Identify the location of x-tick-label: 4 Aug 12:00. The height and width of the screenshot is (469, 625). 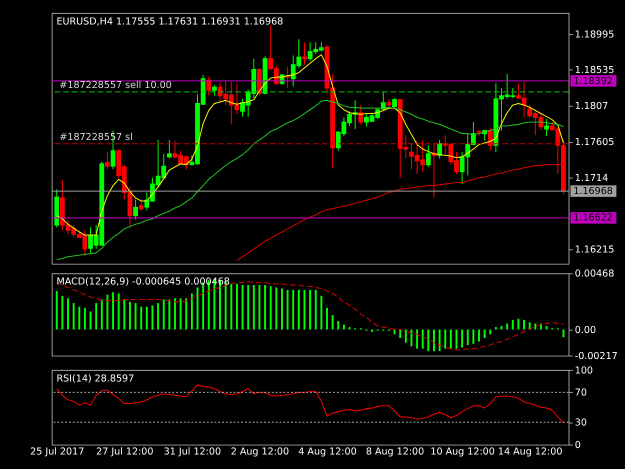
(327, 452).